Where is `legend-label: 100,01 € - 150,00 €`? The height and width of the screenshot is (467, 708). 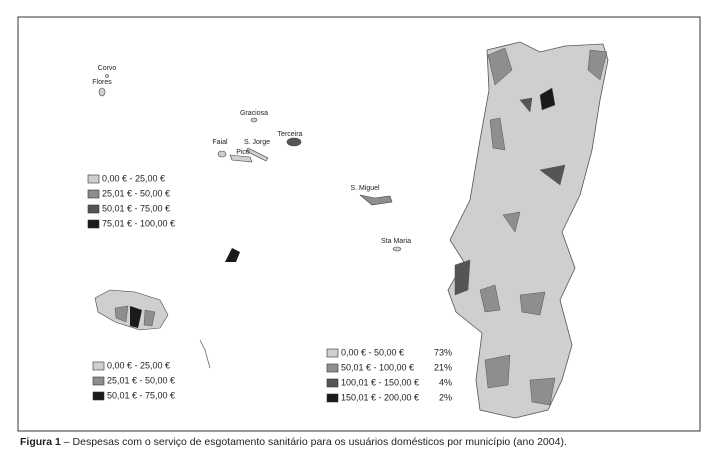 legend-label: 100,01 € - 150,00 € is located at coordinates (380, 382).